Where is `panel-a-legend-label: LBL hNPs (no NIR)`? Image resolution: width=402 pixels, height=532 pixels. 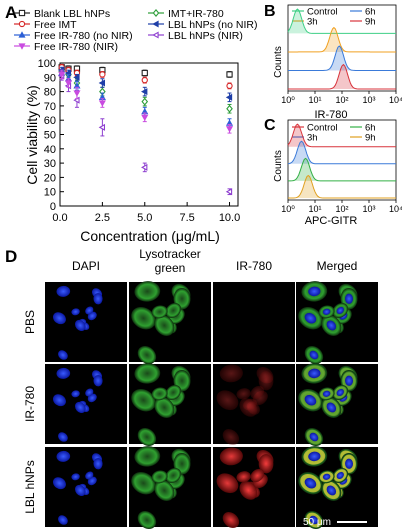 panel-a-legend-label: LBL hNPs (no NIR) is located at coordinates (212, 25).